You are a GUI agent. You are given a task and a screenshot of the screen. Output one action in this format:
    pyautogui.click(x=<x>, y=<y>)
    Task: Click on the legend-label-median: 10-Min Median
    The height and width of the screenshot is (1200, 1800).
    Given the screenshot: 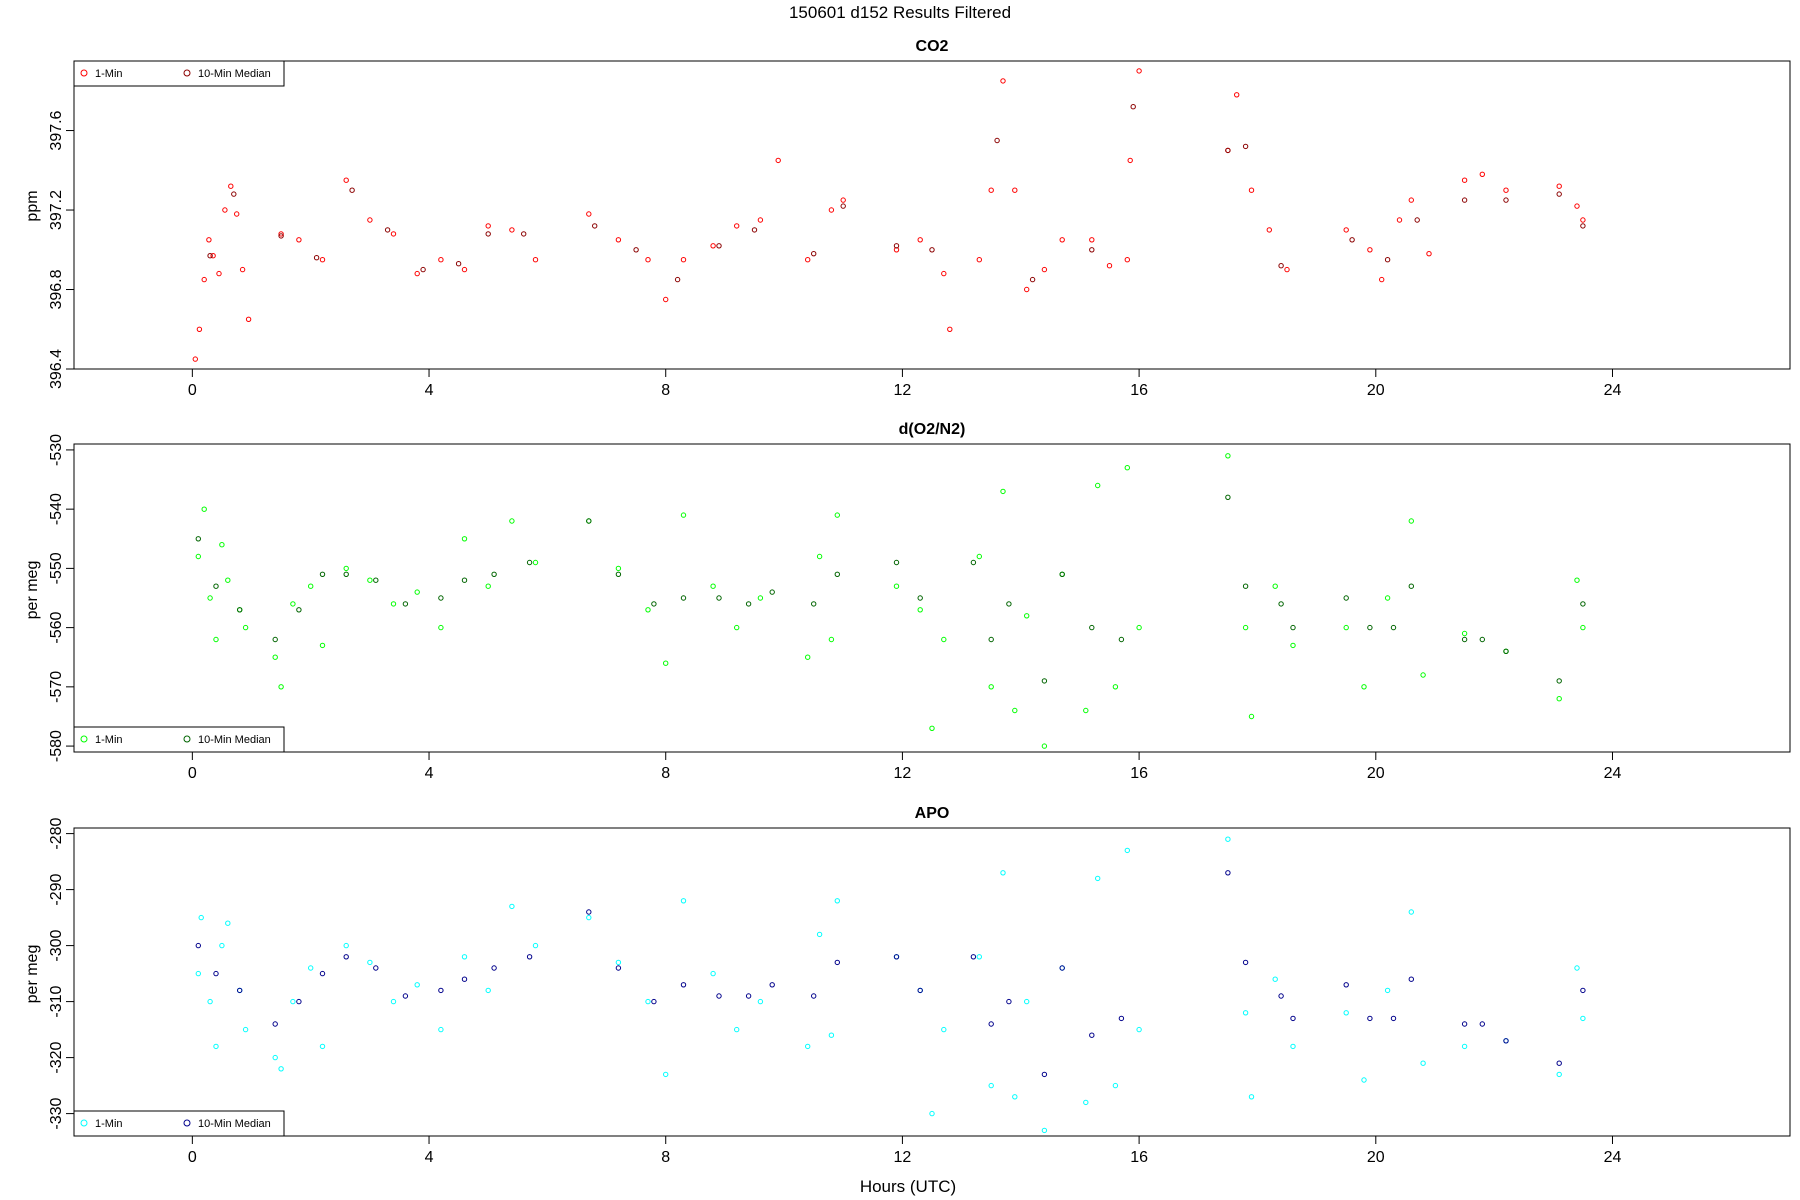 What is the action you would take?
    pyautogui.click(x=234, y=740)
    